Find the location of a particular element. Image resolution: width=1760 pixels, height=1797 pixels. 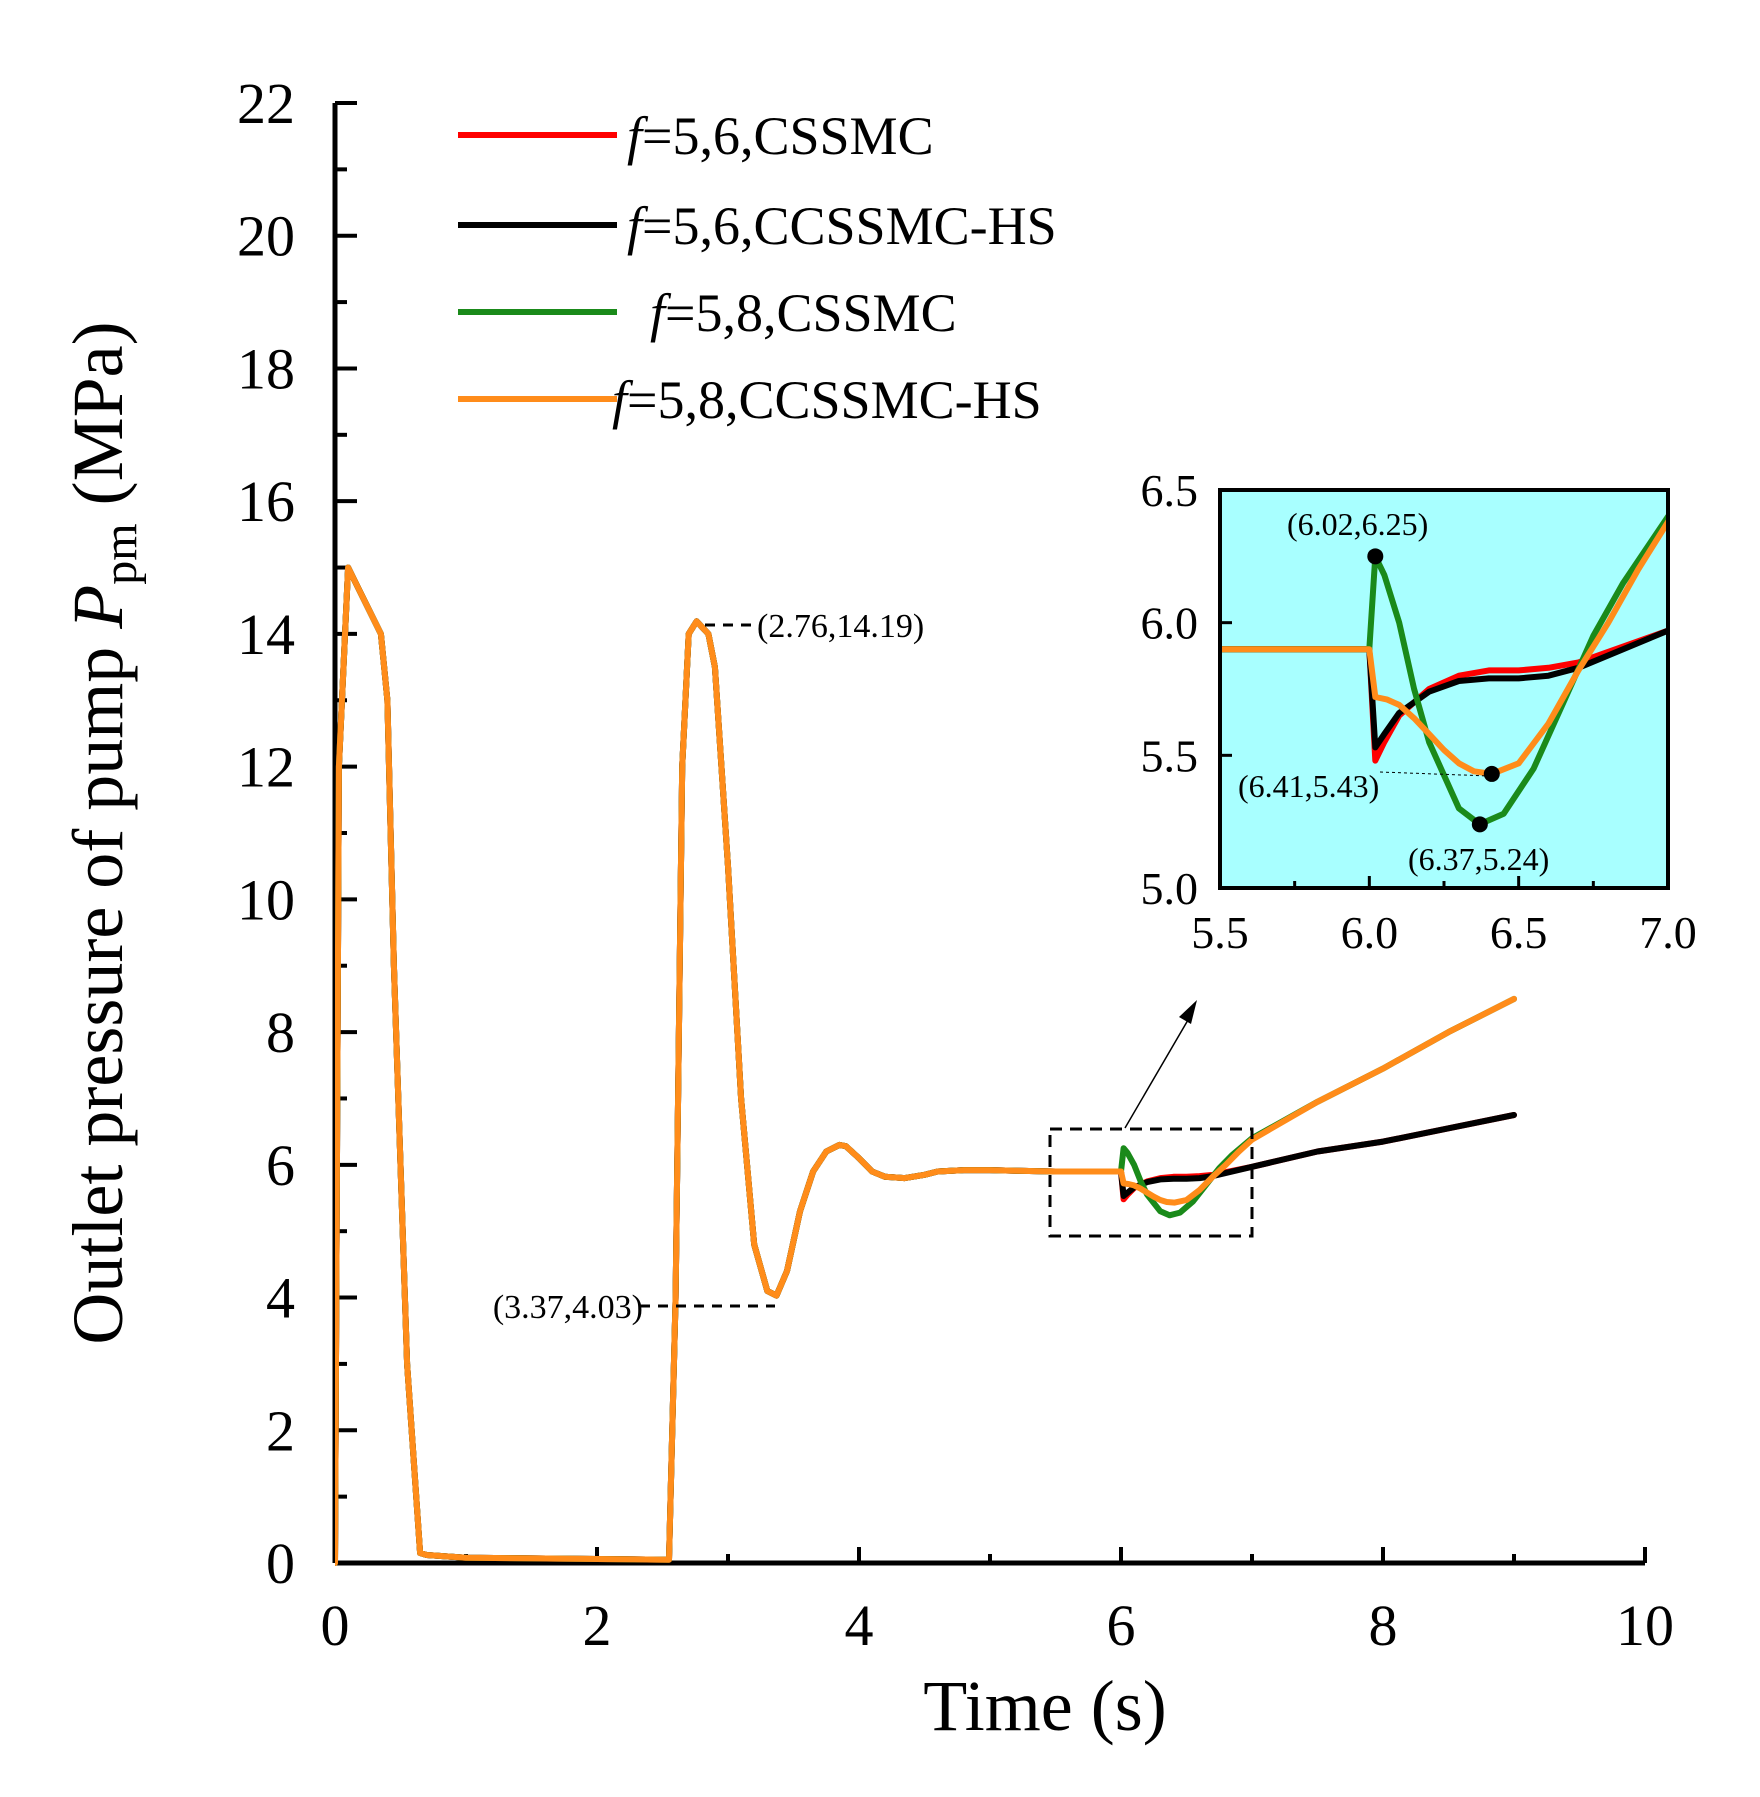

zoom-arrow-line is located at coordinates (1156, 1074).